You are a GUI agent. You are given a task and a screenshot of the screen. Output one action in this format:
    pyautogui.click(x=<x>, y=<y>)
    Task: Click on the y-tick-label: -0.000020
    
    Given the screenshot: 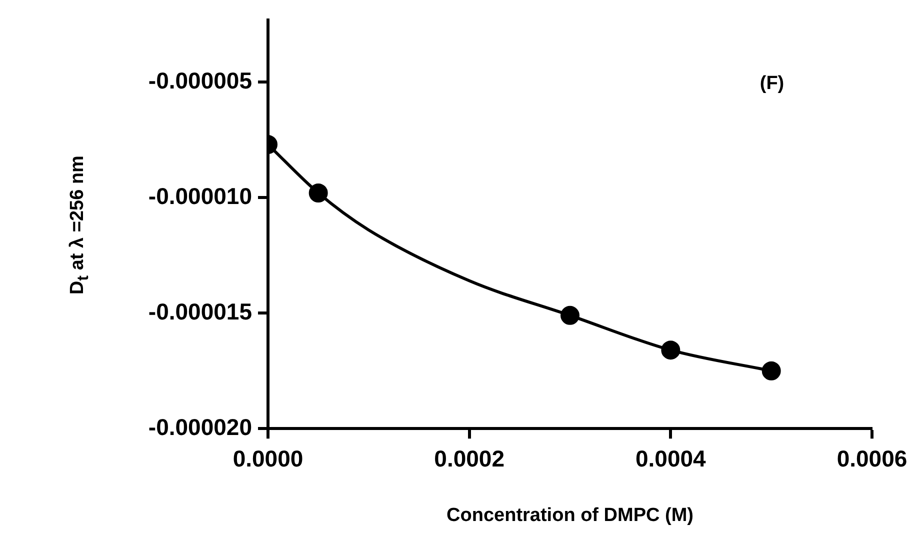 What is the action you would take?
    pyautogui.click(x=200, y=427)
    